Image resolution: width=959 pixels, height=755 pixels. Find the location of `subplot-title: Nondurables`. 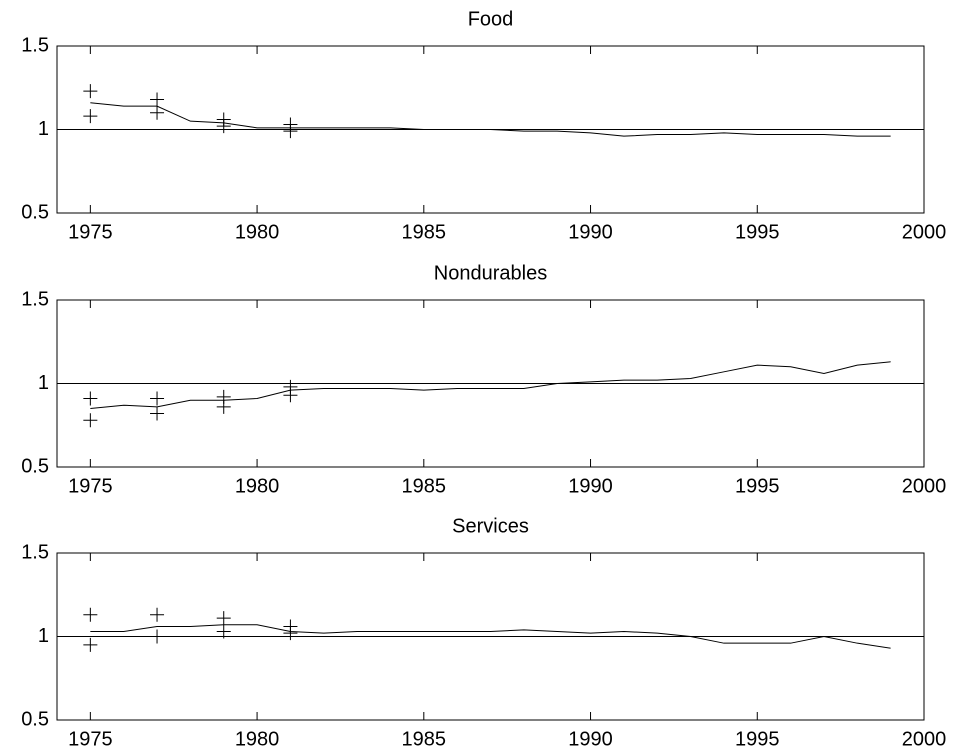

subplot-title: Nondurables is located at coordinates (490, 273).